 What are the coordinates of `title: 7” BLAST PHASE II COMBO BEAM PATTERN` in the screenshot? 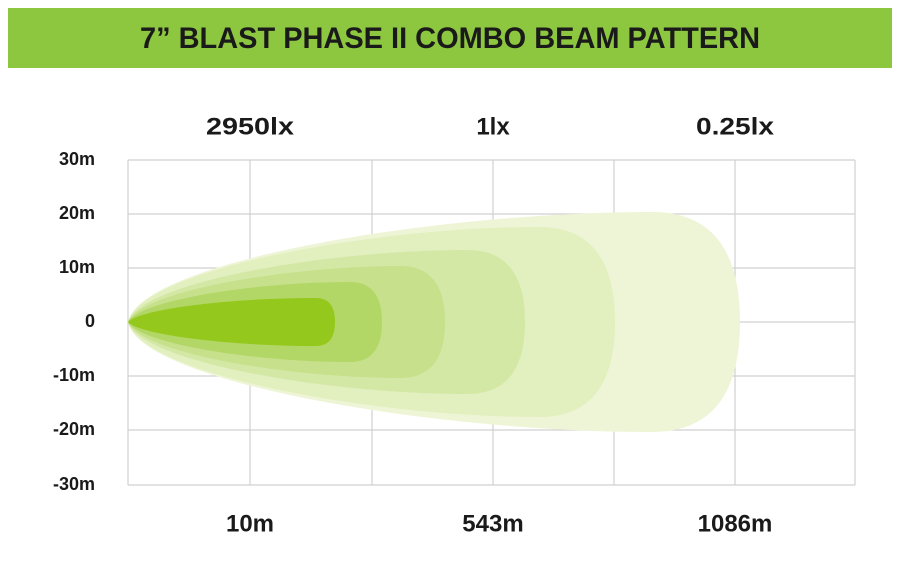 It's located at (450, 38).